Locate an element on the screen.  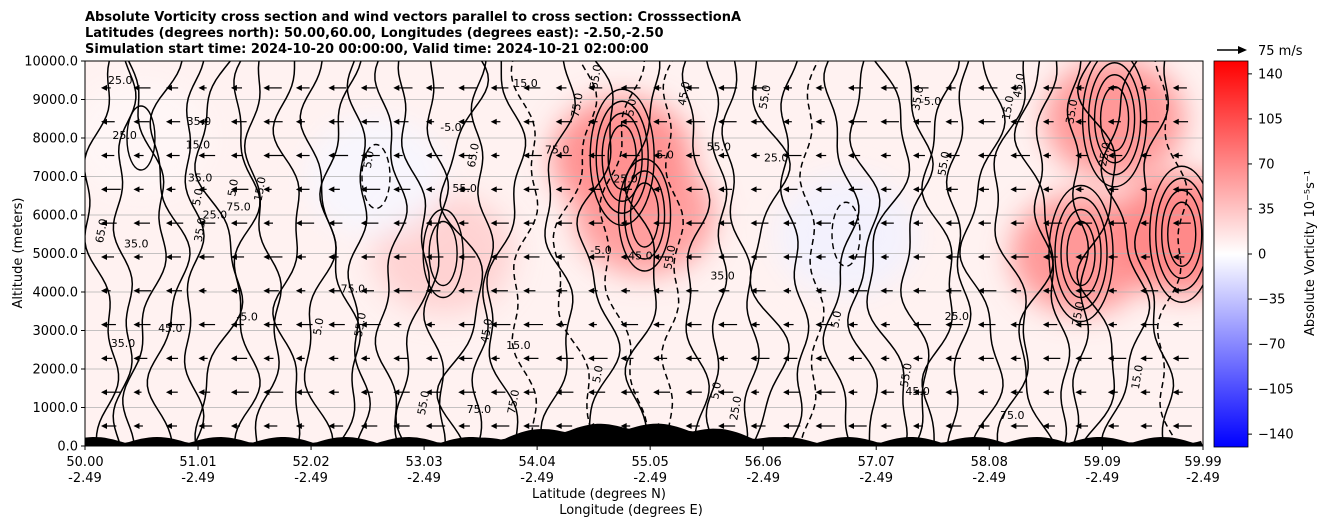
colorbar-gradient is located at coordinates (1231, 254).